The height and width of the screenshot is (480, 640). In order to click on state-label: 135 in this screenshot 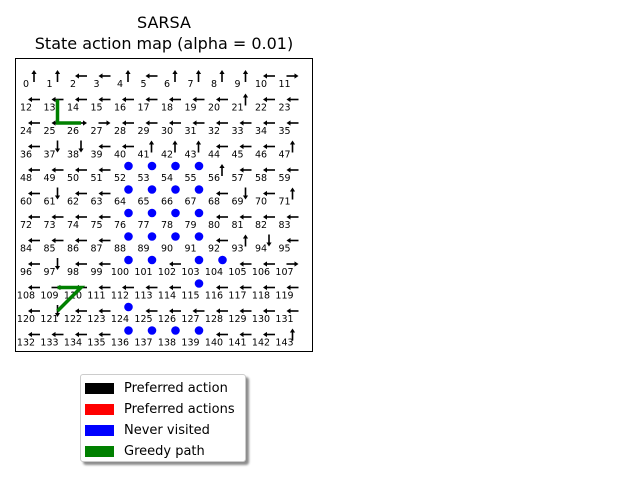, I will do `click(96, 343)`.